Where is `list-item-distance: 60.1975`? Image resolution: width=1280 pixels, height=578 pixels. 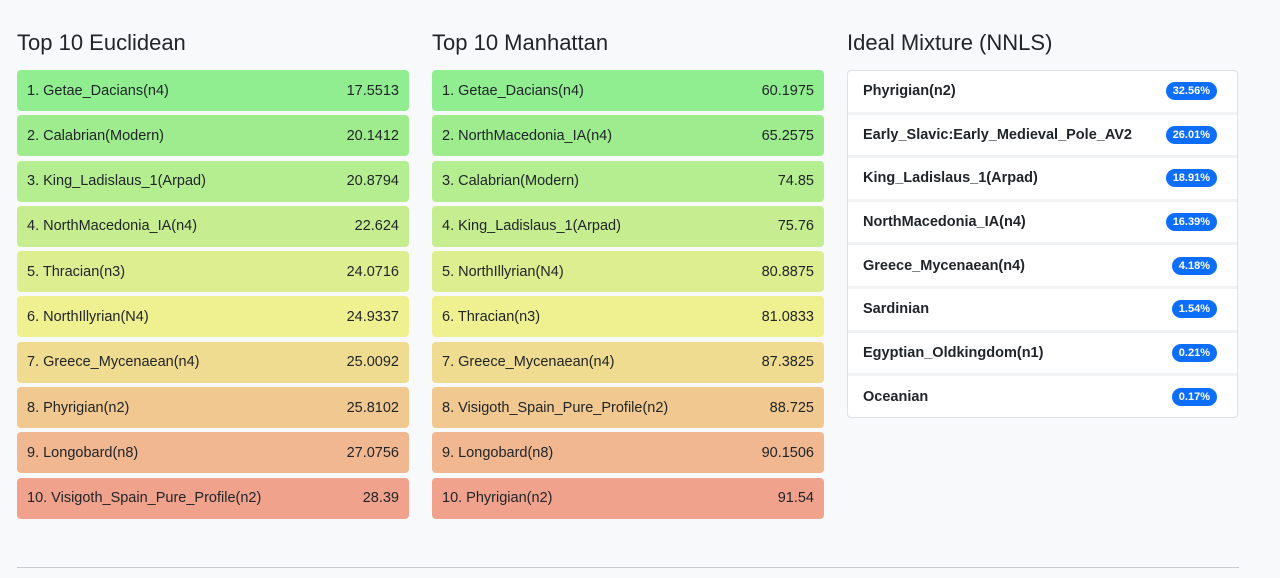 list-item-distance: 60.1975 is located at coordinates (787, 90).